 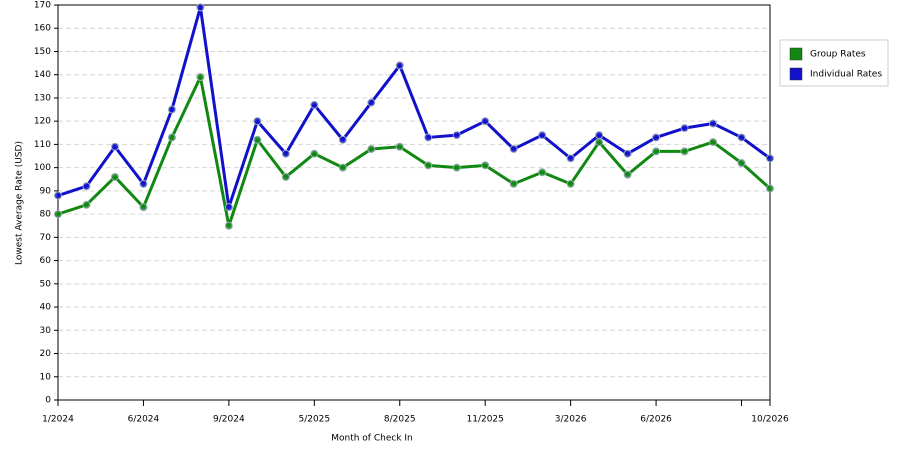 What do you see at coordinates (46, 308) in the screenshot?
I see `y-tick-label: 40` at bounding box center [46, 308].